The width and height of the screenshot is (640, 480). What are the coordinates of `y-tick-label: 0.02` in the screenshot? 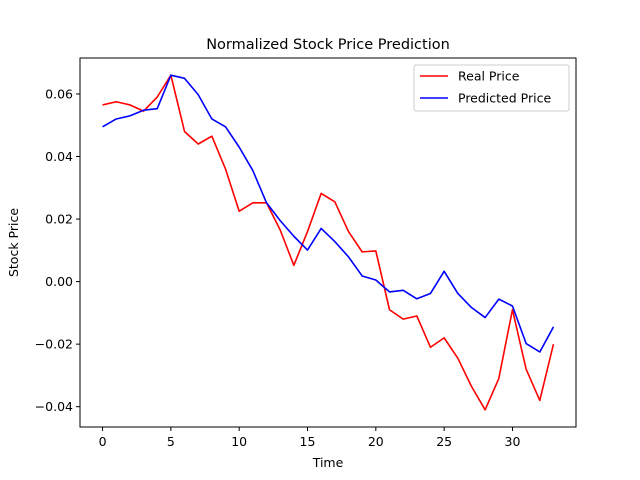 It's located at (59, 219).